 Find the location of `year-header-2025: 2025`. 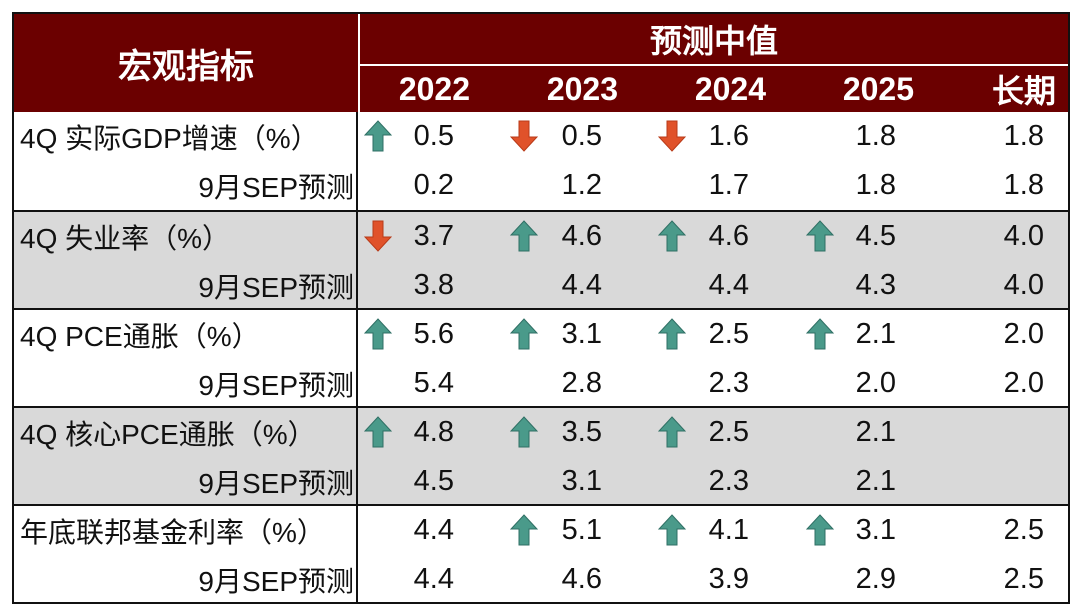

year-header-2025: 2025 is located at coordinates (878, 88).